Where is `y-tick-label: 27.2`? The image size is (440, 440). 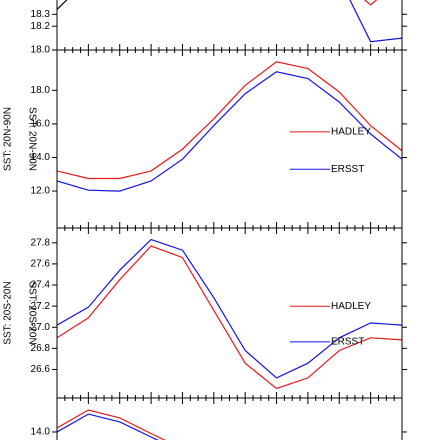
y-tick-label: 27.2 is located at coordinates (41, 306).